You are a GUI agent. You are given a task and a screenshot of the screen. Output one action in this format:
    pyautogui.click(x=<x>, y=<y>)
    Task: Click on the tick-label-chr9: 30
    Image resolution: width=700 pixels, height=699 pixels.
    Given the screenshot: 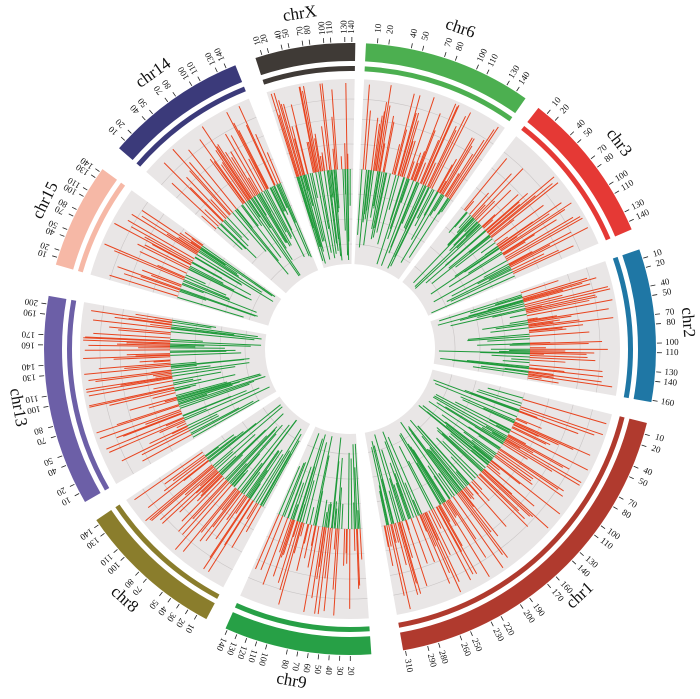 What is the action you would take?
    pyautogui.click(x=340, y=671)
    